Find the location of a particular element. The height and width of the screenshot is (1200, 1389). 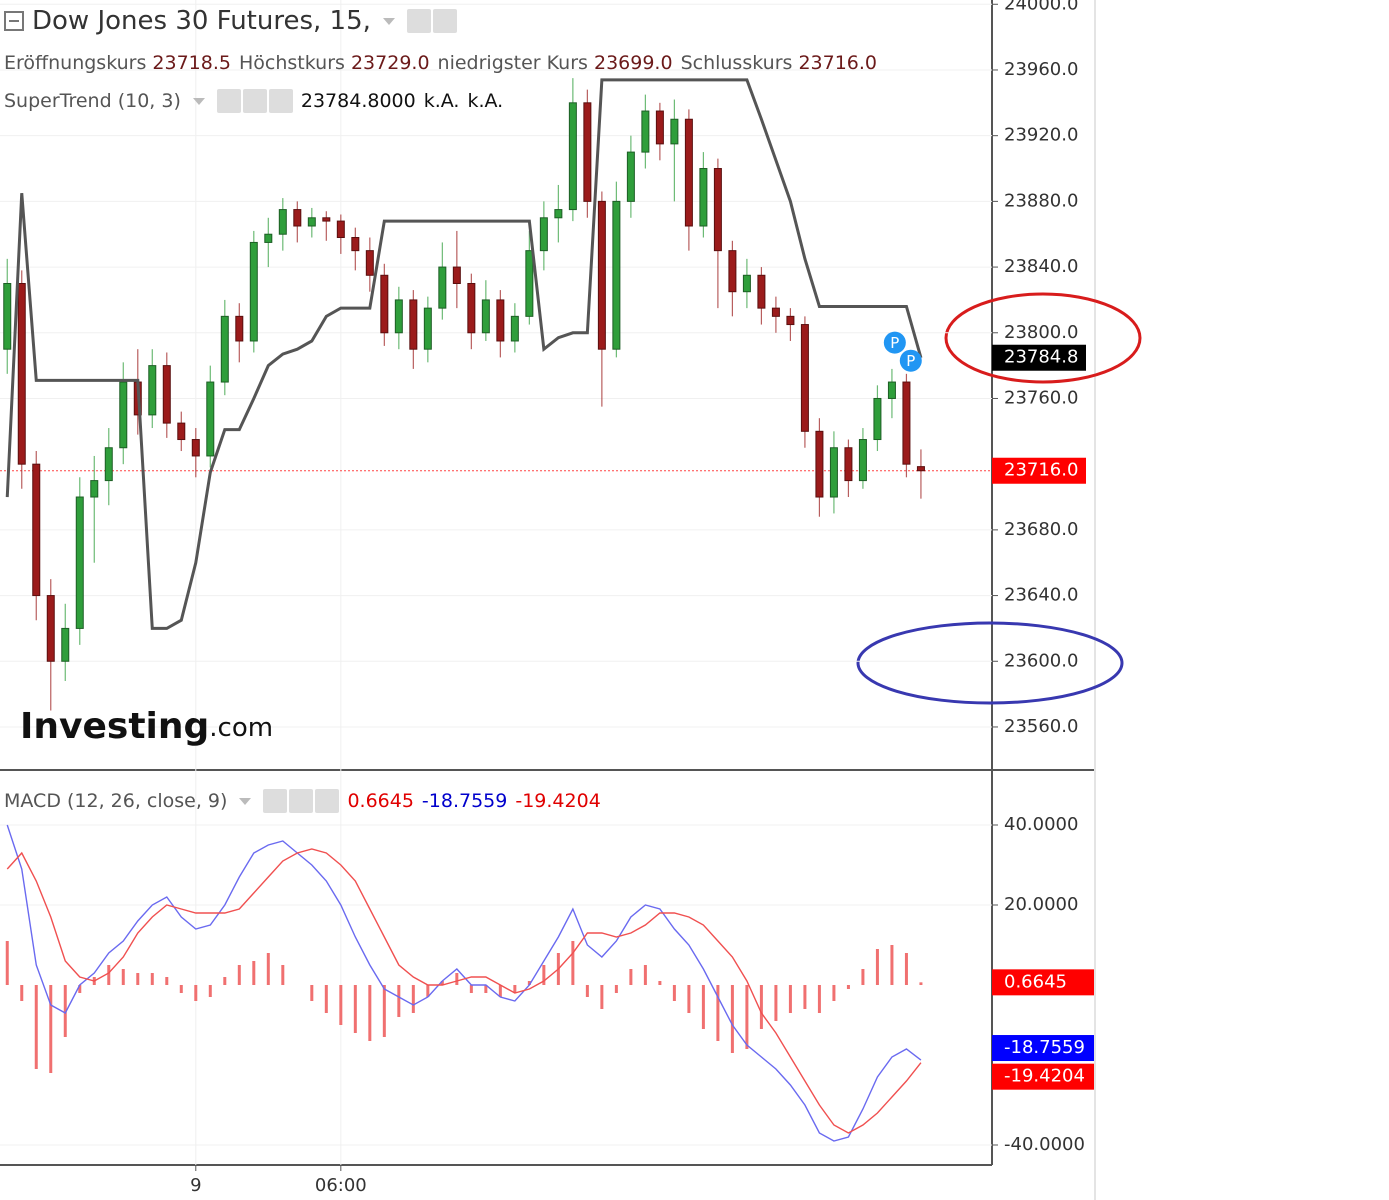

y-tick-label: 23680.0 is located at coordinates (1041, 529).